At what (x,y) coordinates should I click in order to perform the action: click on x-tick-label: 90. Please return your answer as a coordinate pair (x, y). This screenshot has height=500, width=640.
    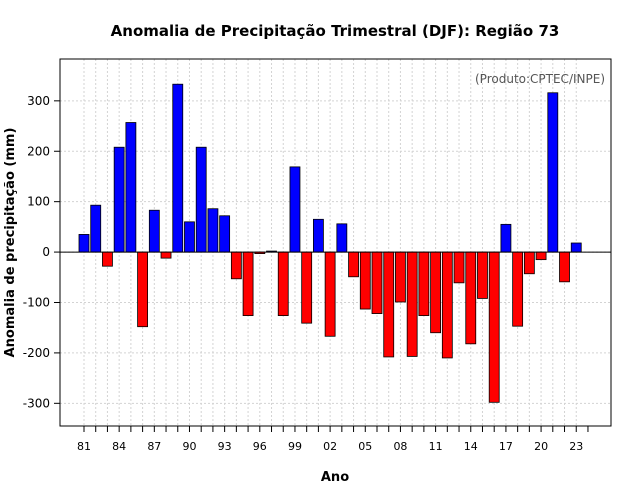
    Looking at the image, I should click on (189, 446).